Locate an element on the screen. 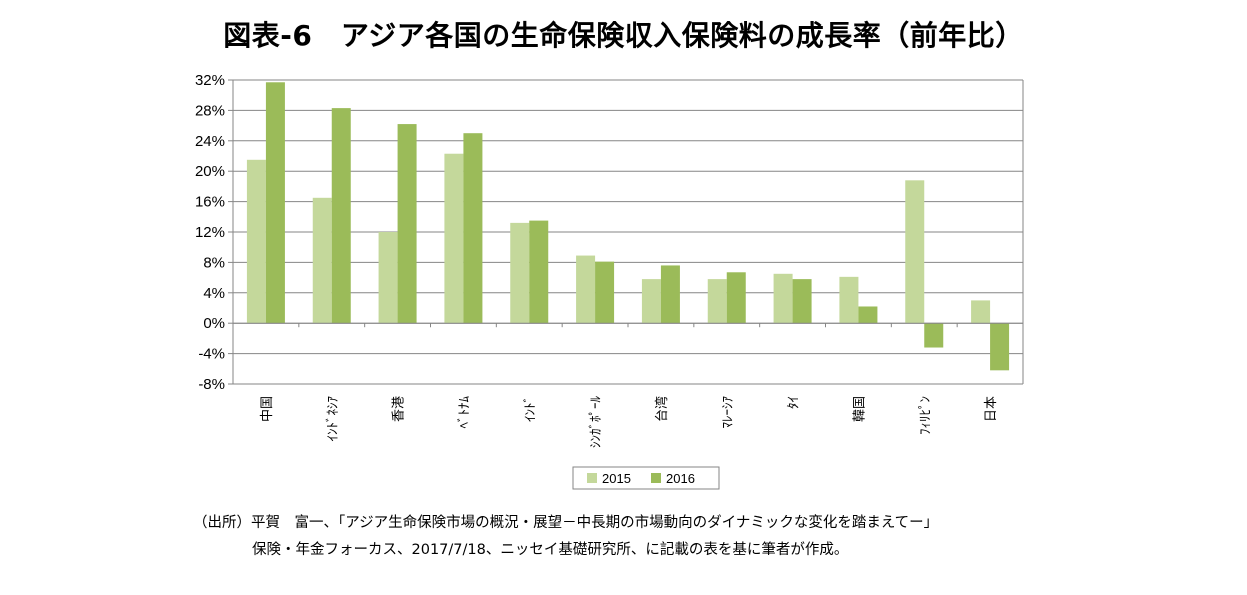 This screenshot has height=595, width=1247. y-tick-label: 12% is located at coordinates (210, 232).